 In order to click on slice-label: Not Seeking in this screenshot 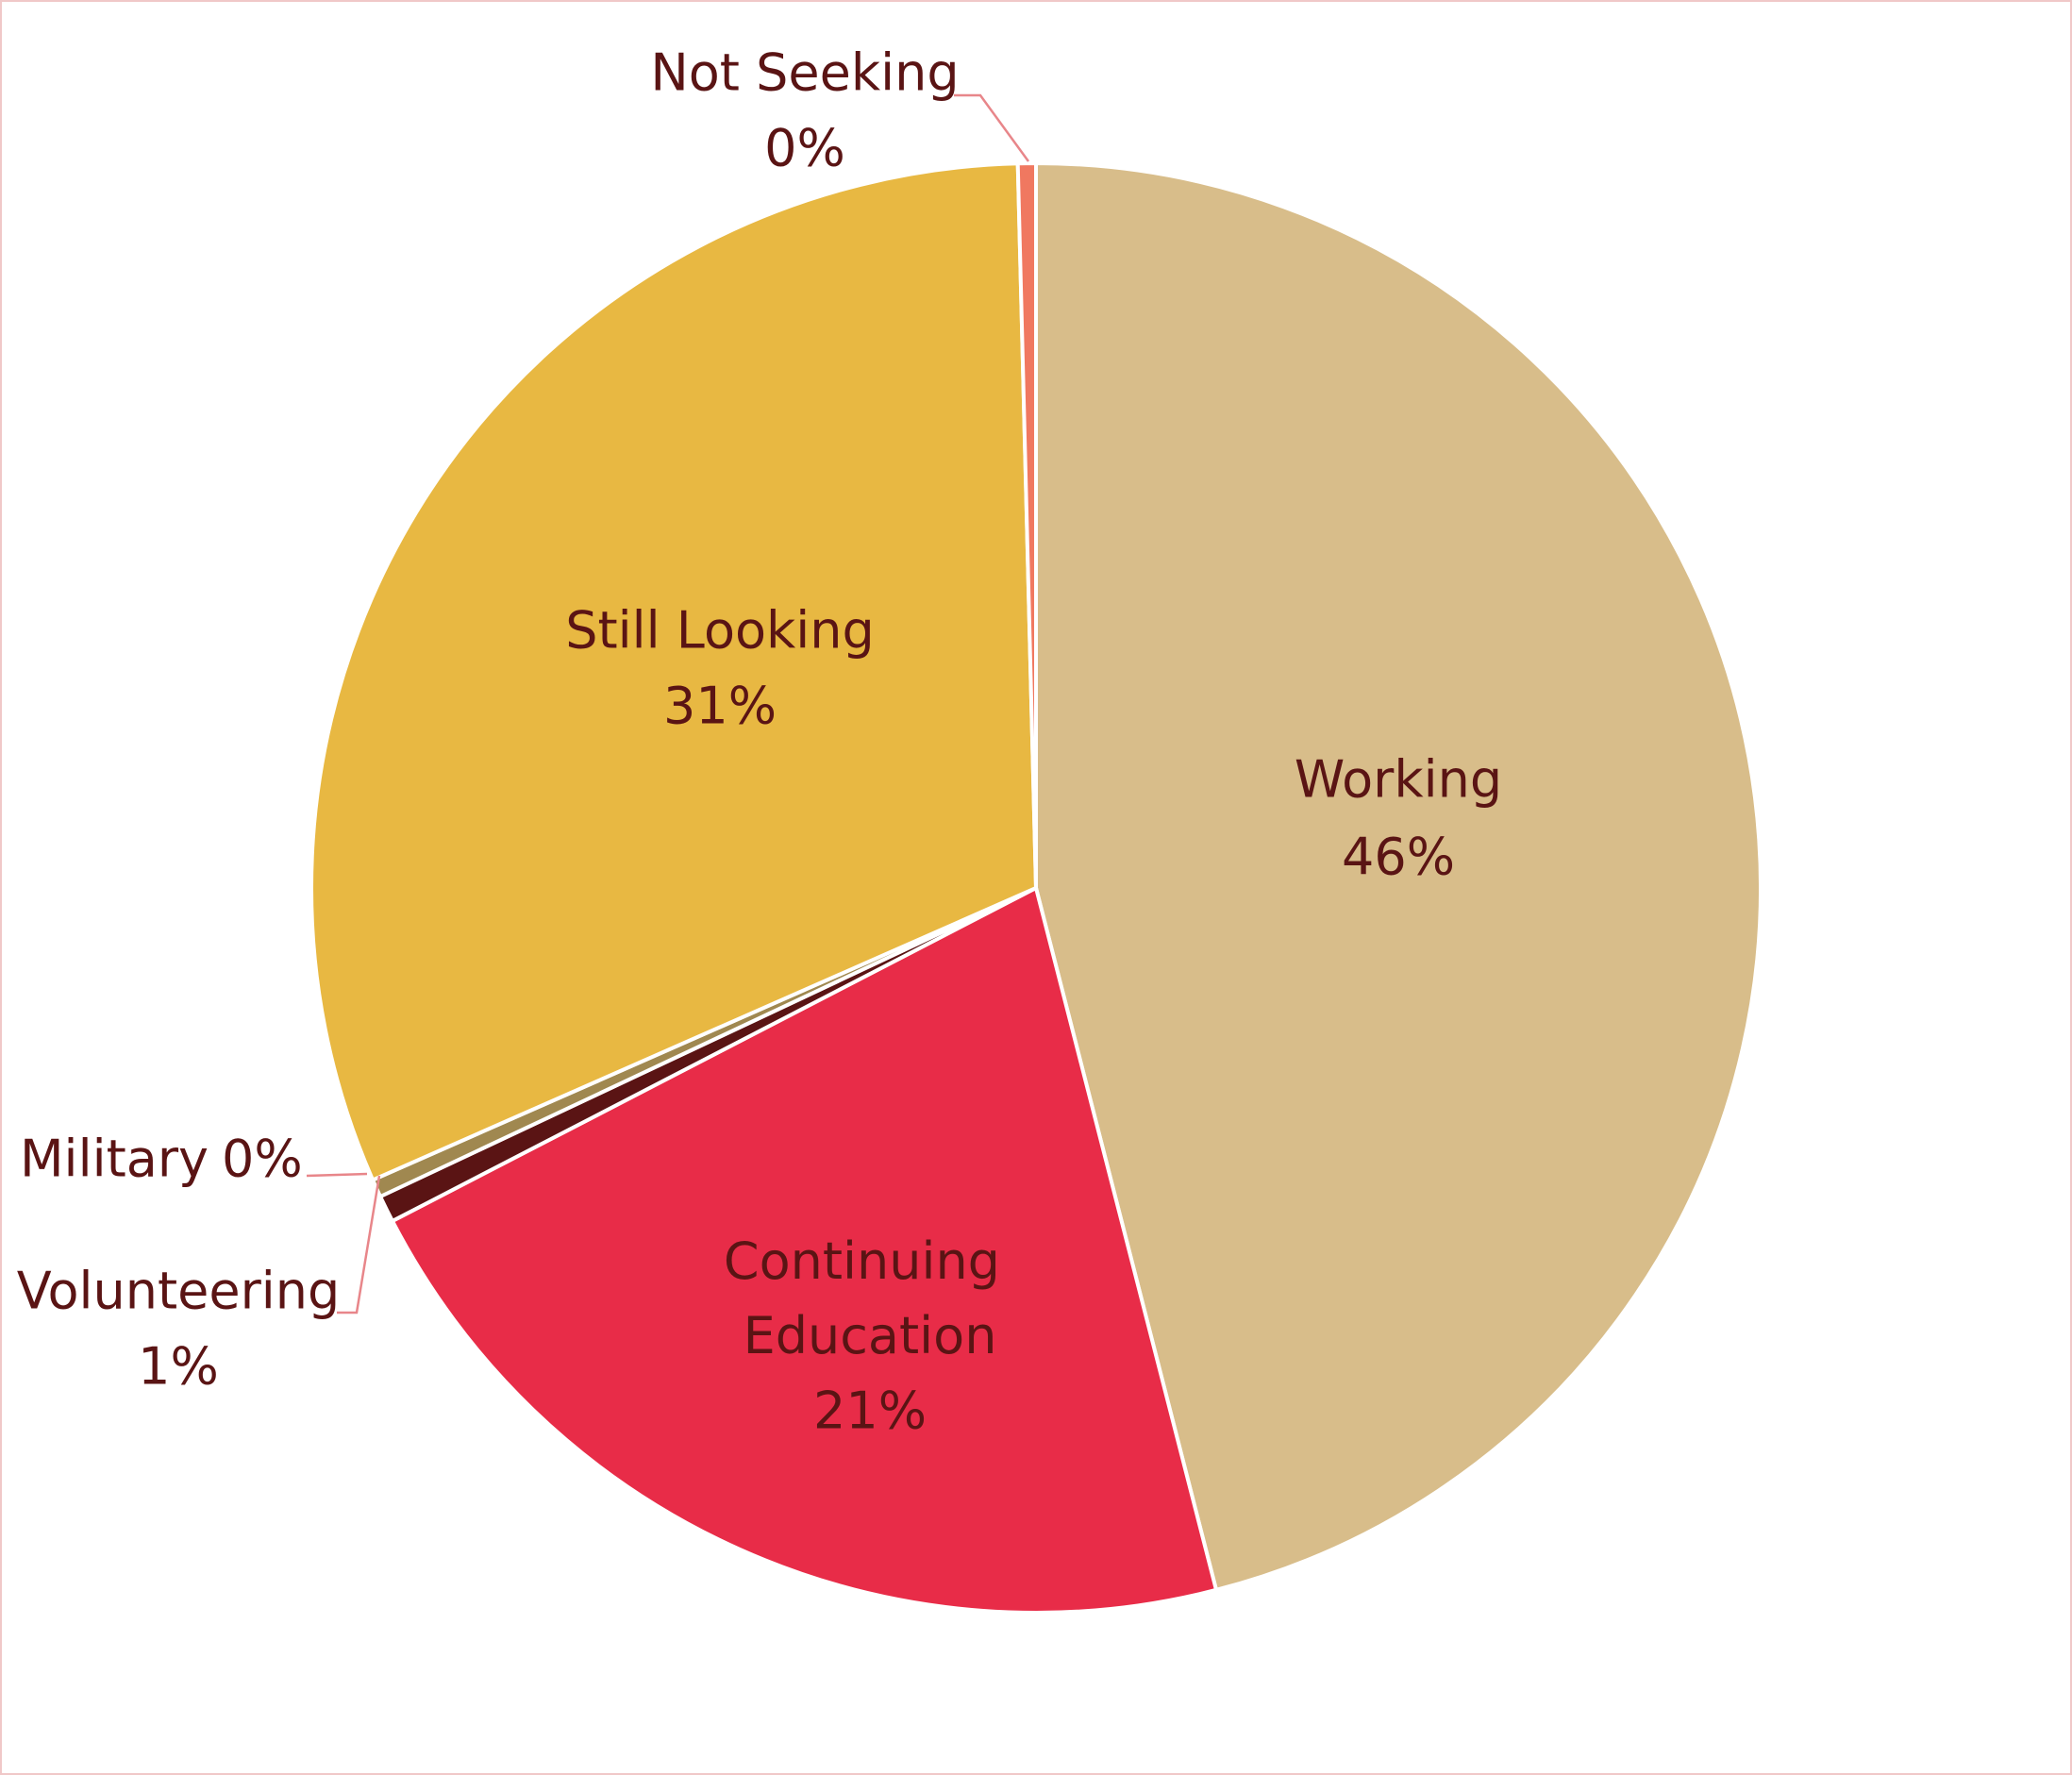, I will do `click(804, 73)`.